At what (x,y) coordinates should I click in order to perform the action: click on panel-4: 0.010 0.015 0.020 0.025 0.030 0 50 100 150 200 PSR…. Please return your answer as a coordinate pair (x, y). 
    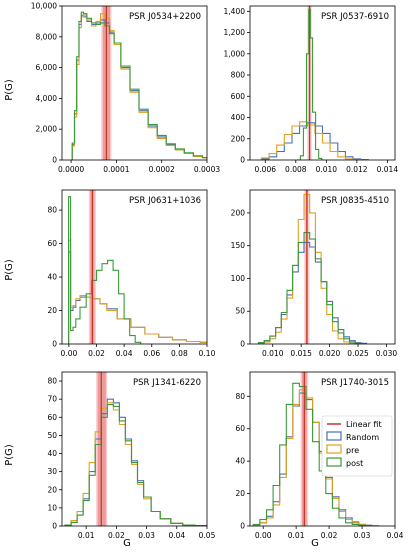
    Looking at the image, I should click on (314, 273).